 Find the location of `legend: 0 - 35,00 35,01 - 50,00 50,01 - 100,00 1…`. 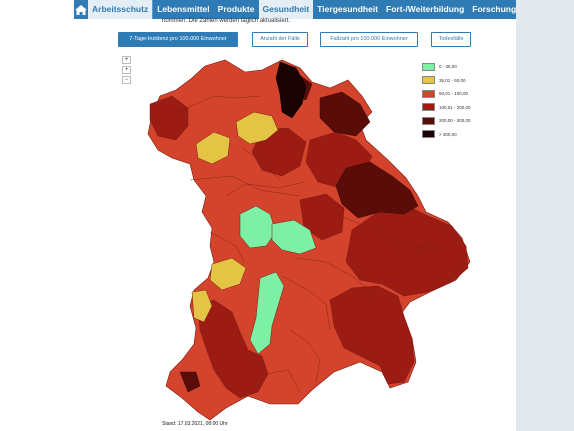

legend: 0 - 35,00 35,01 - 50,00 50,01 - 100,00 1… is located at coordinates (446, 100).